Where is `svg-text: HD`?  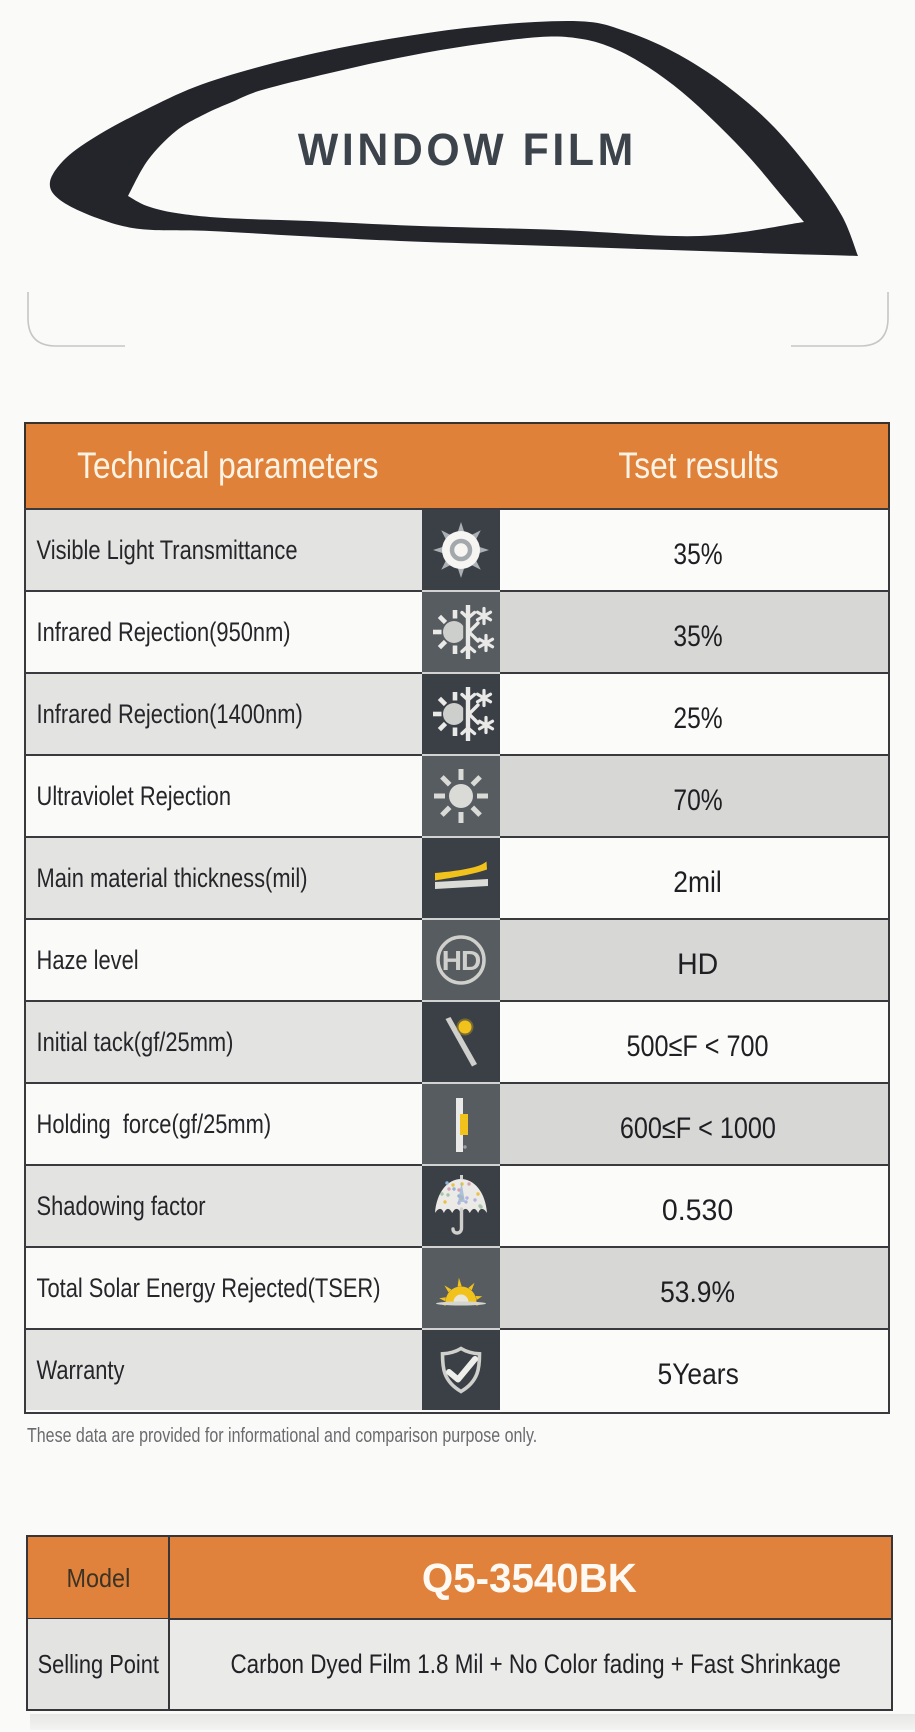 svg-text: HD is located at coordinates (461, 960).